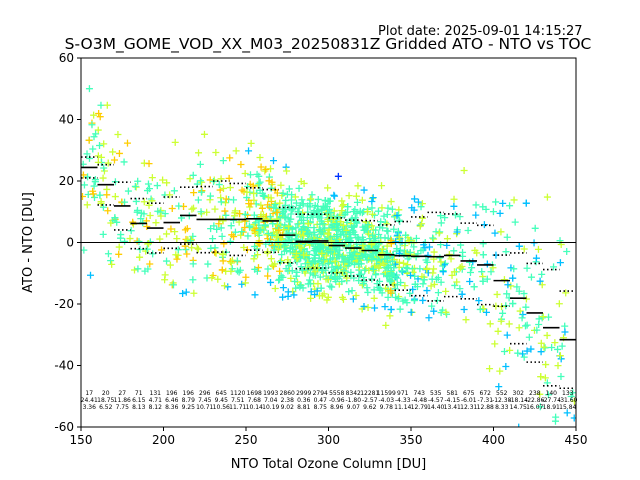 This screenshot has height=480, width=640. What do you see at coordinates (518, 407) in the screenshot?
I see `bin-std-label: 14.75` at bounding box center [518, 407].